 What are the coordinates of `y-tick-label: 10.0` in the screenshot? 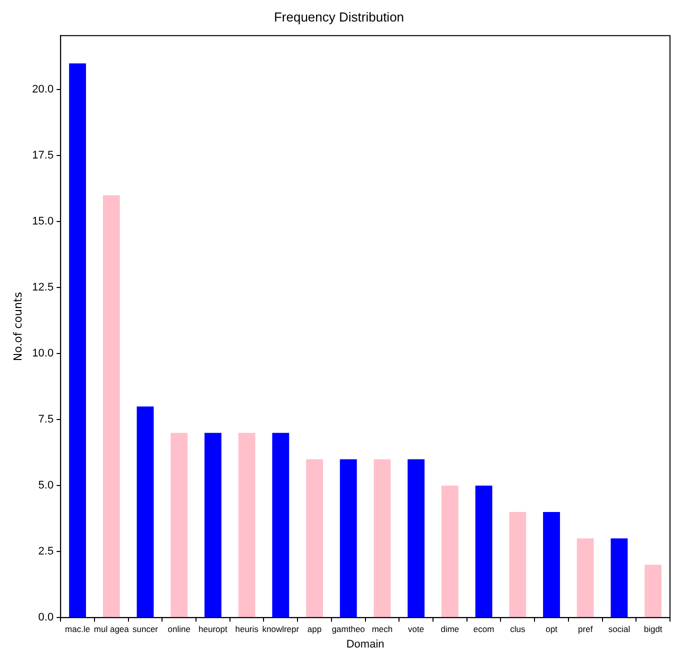 It's located at (43, 354).